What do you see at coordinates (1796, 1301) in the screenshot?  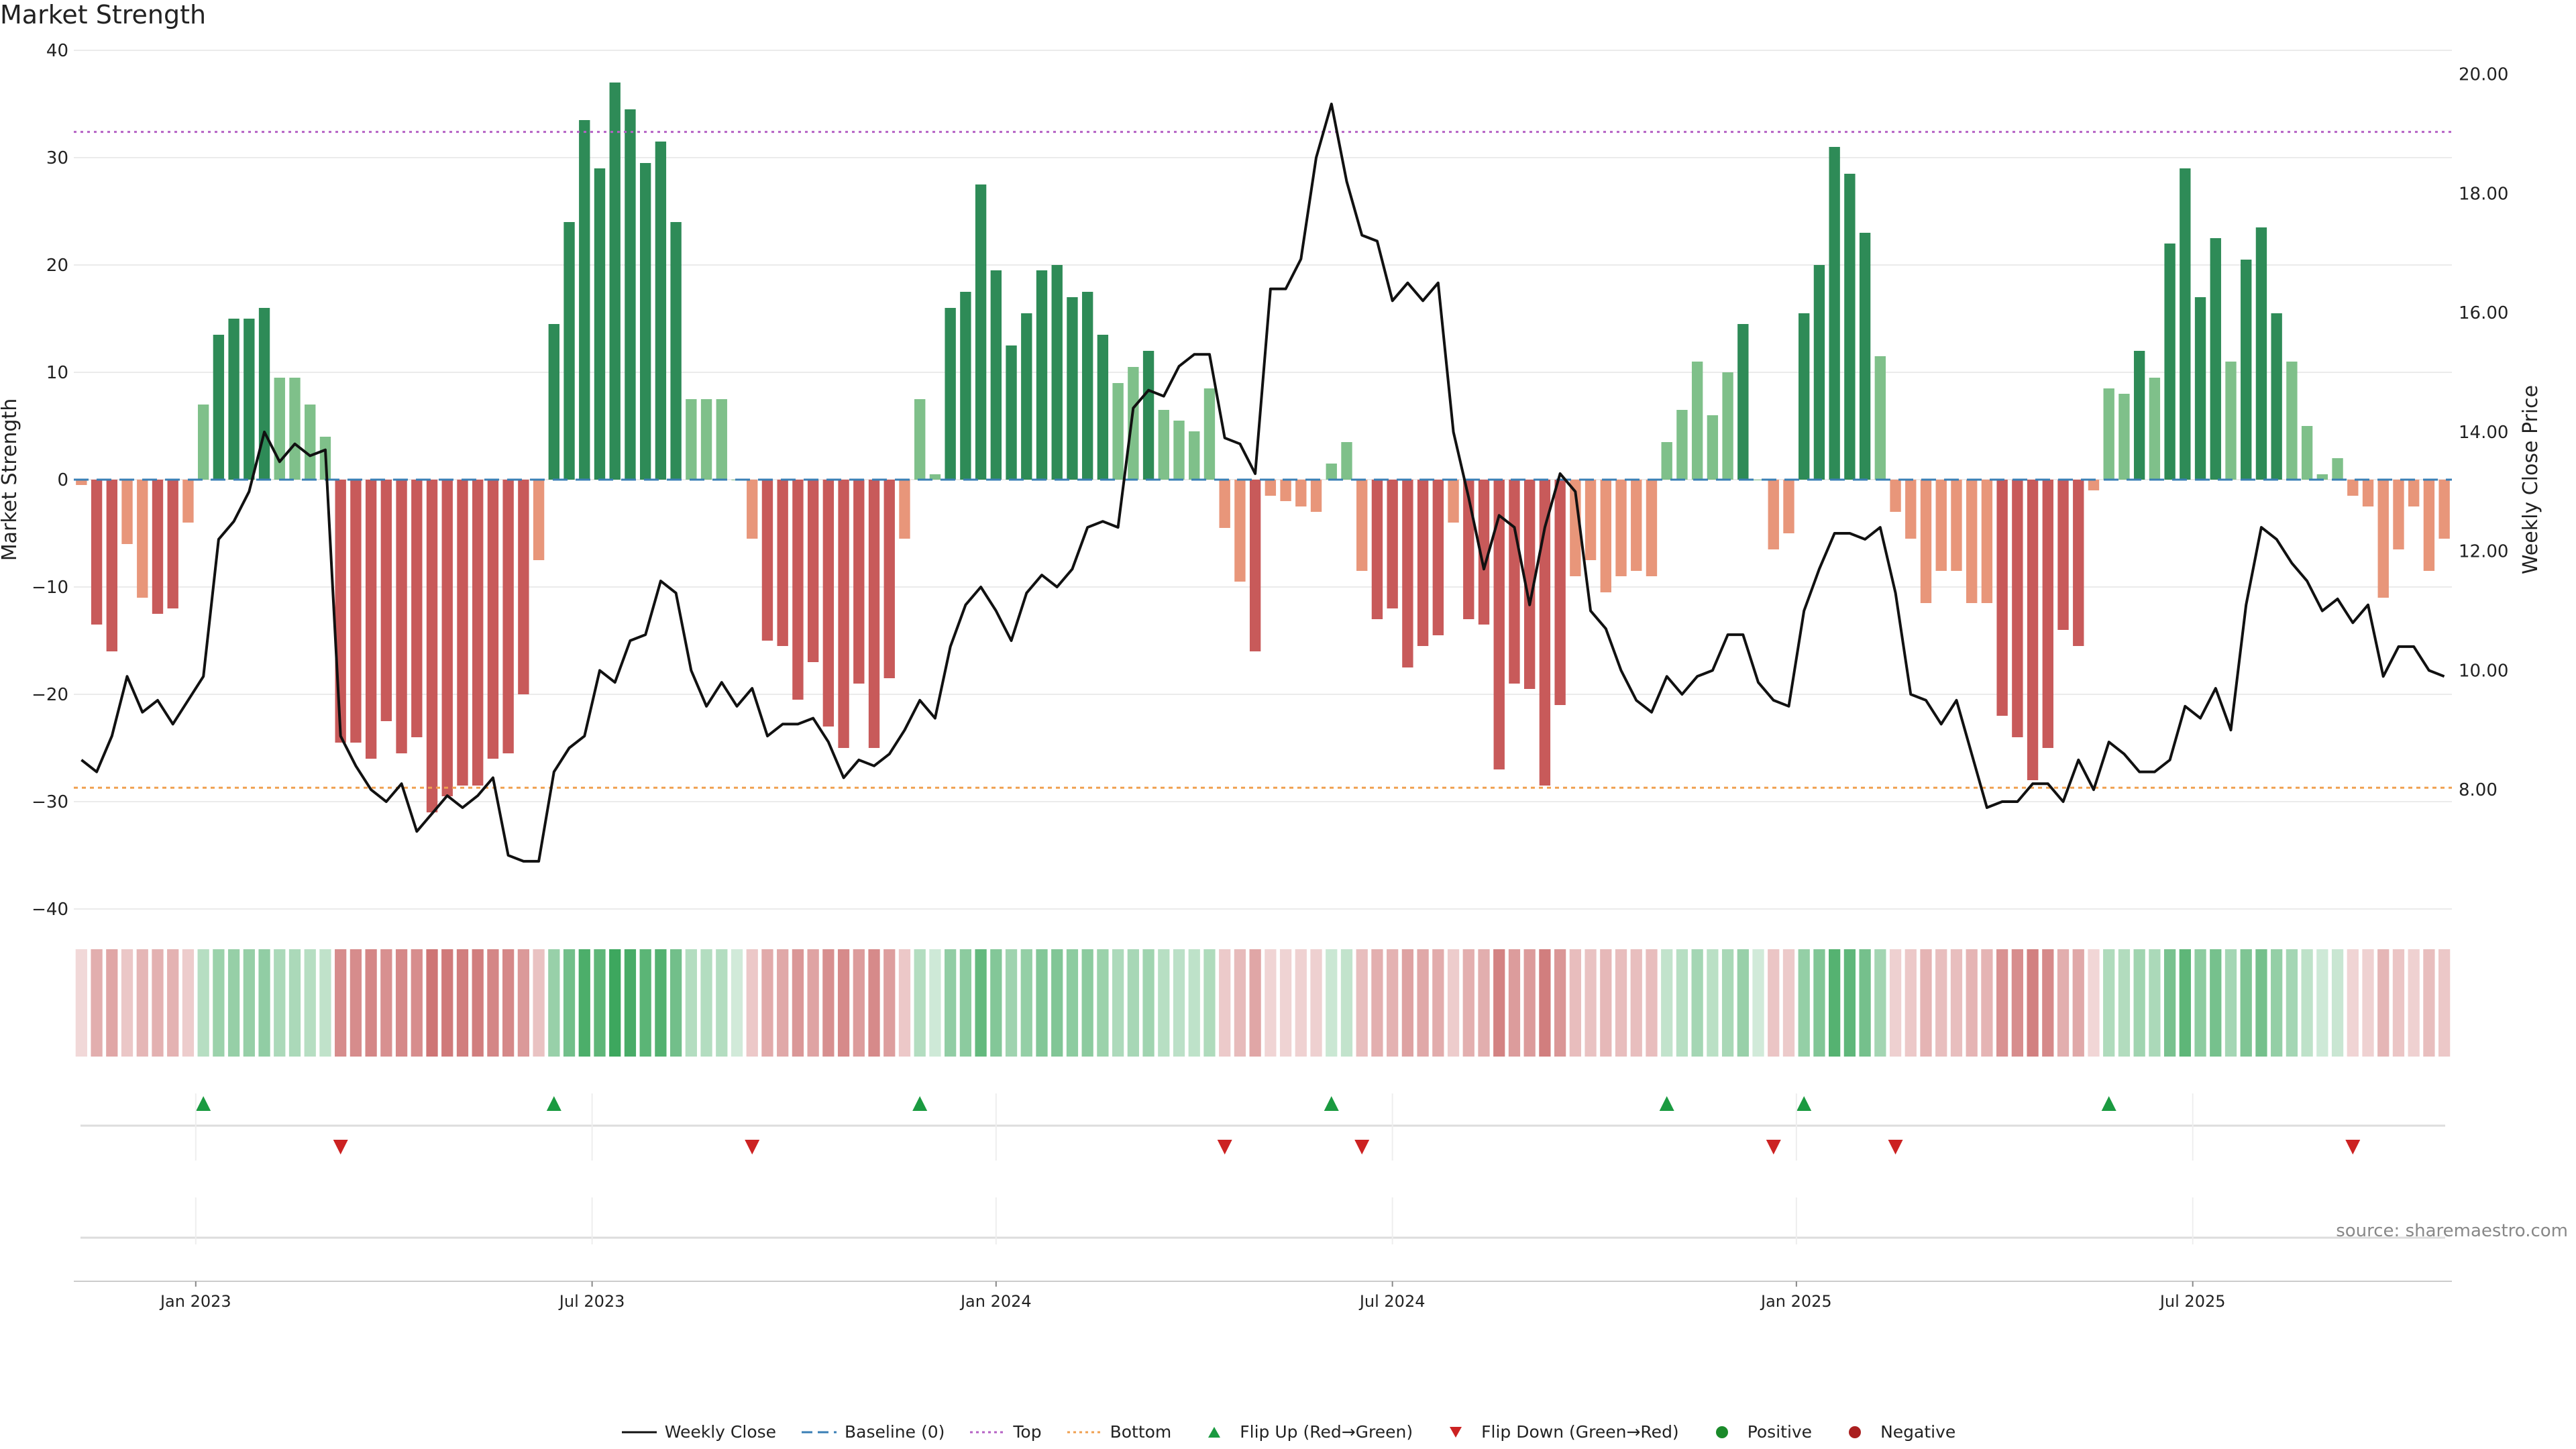 I see `x-tick-label: Jan 2025` at bounding box center [1796, 1301].